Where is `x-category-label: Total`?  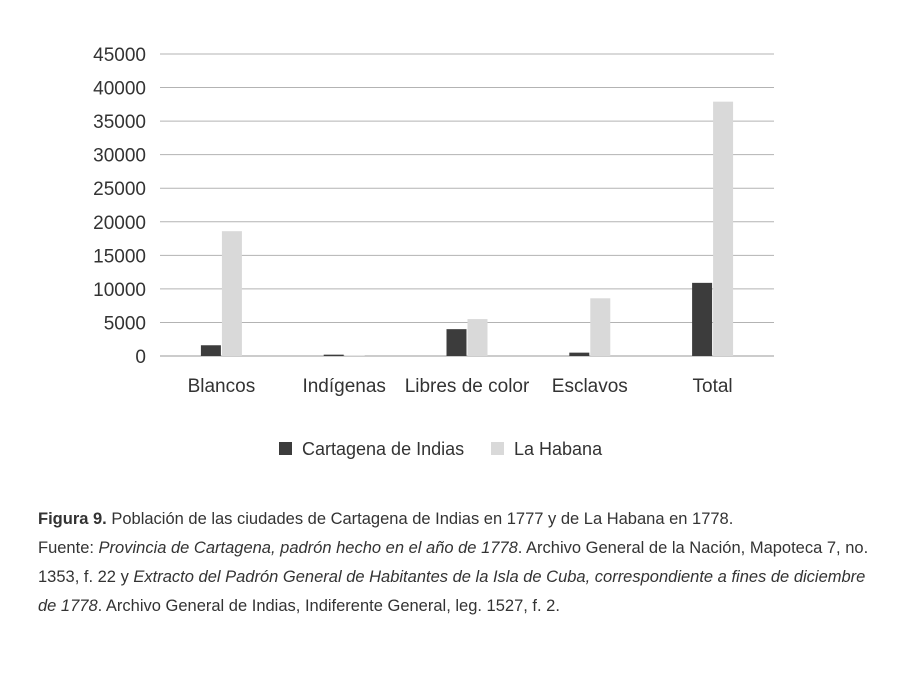 x-category-label: Total is located at coordinates (713, 386).